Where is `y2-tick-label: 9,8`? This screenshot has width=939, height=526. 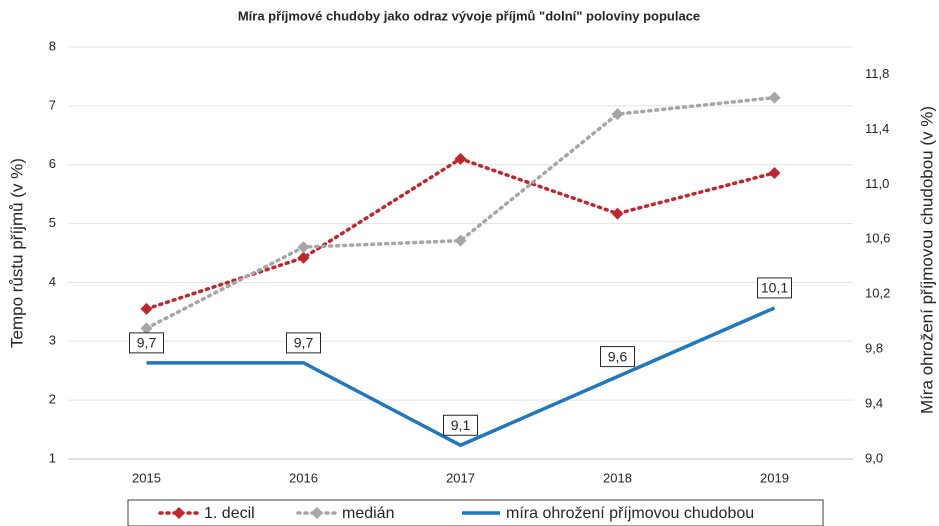
y2-tick-label: 9,8 is located at coordinates (874, 348).